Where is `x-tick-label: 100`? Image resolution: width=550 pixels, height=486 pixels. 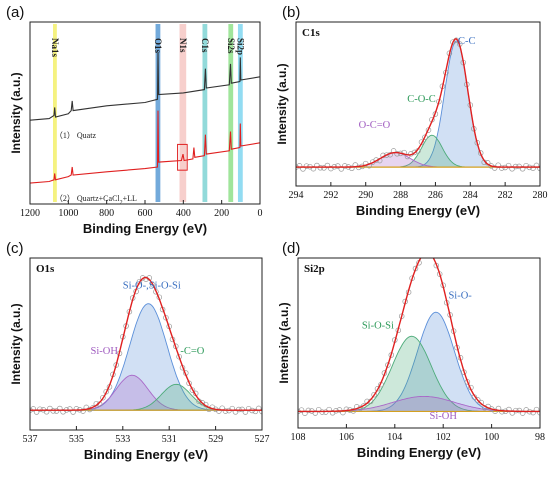
x-tick-label: 100 is located at coordinates (491, 437).